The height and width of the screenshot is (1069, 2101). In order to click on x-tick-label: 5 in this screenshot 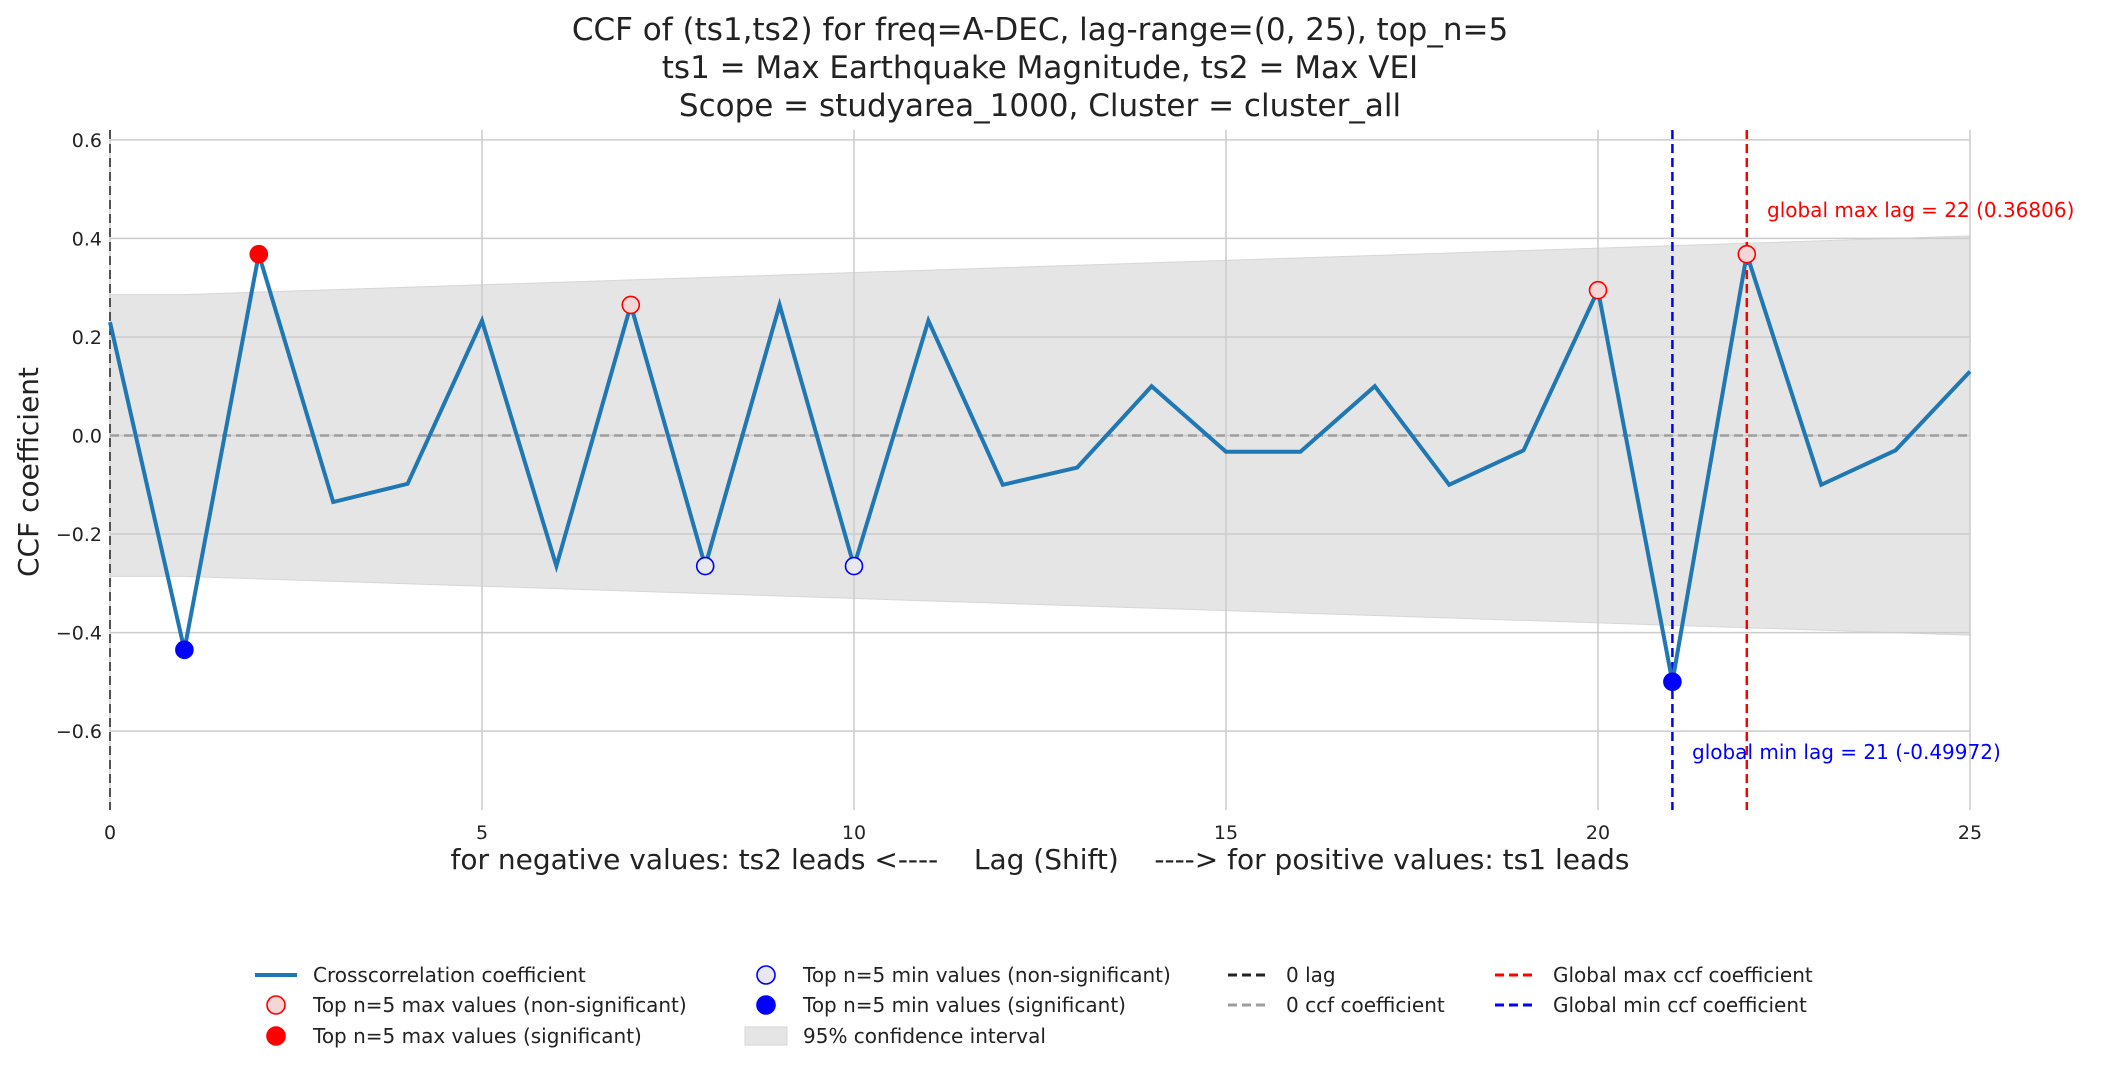, I will do `click(482, 833)`.